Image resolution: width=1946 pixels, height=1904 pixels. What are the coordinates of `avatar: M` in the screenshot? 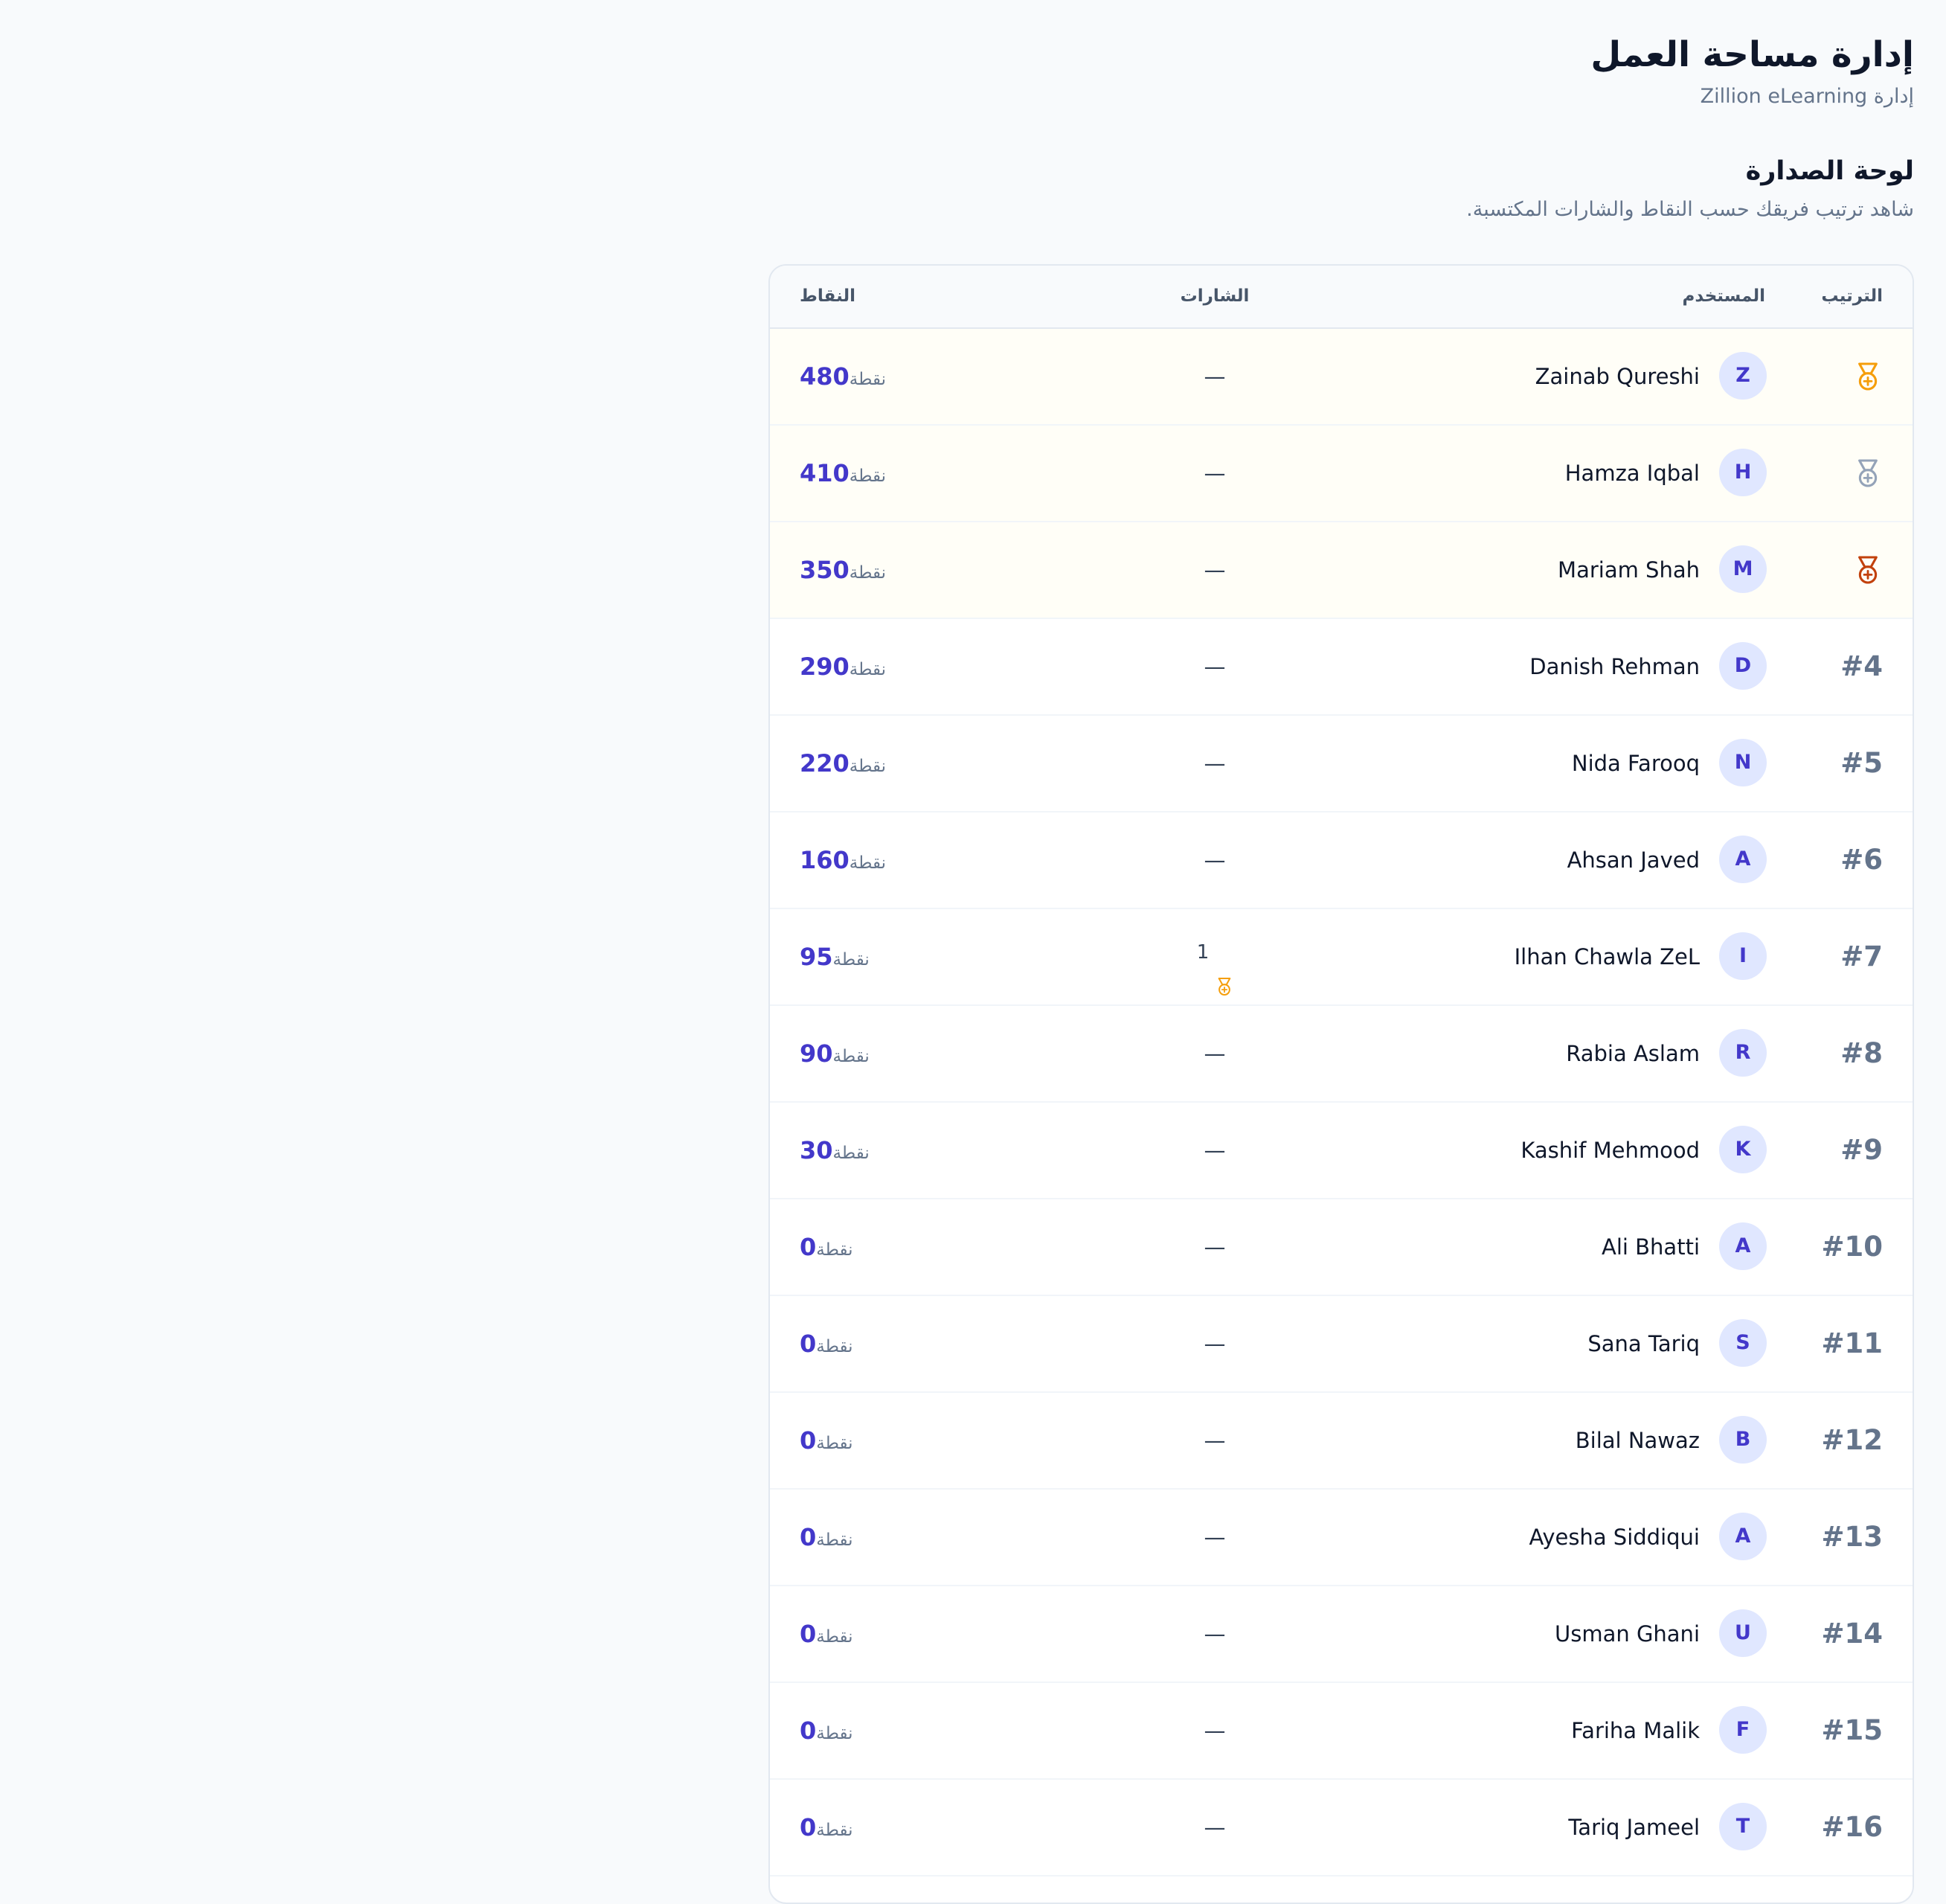 It's located at (1743, 569).